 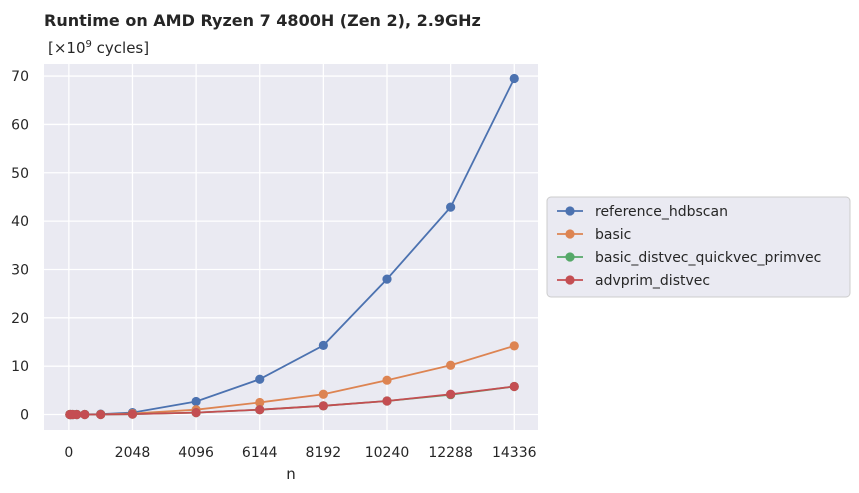 I want to click on subtitle-prefix: [×10, so click(x=67, y=48).